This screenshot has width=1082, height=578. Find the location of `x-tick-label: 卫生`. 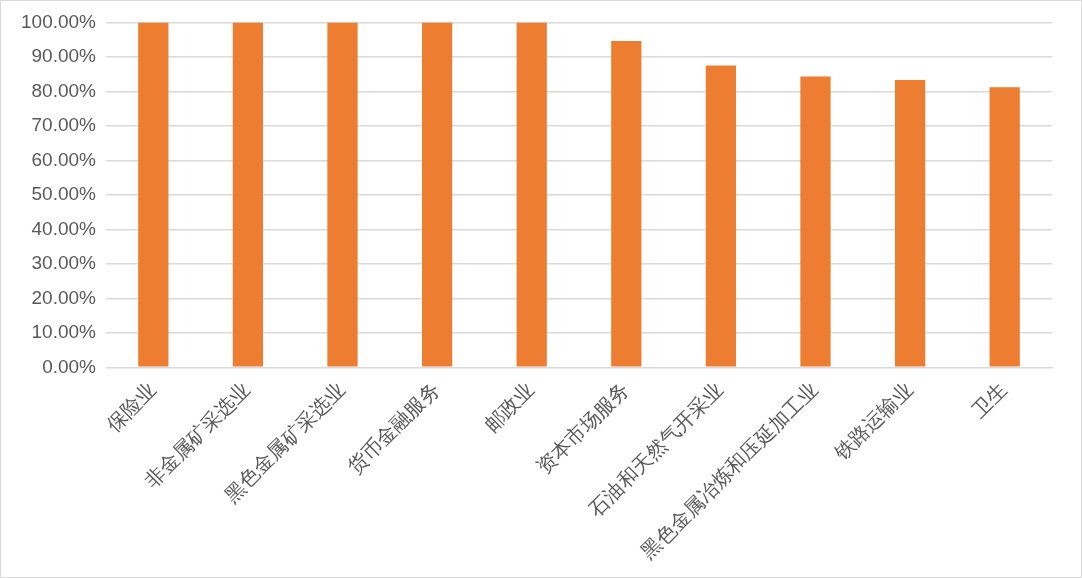

x-tick-label: 卫生 is located at coordinates (989, 400).